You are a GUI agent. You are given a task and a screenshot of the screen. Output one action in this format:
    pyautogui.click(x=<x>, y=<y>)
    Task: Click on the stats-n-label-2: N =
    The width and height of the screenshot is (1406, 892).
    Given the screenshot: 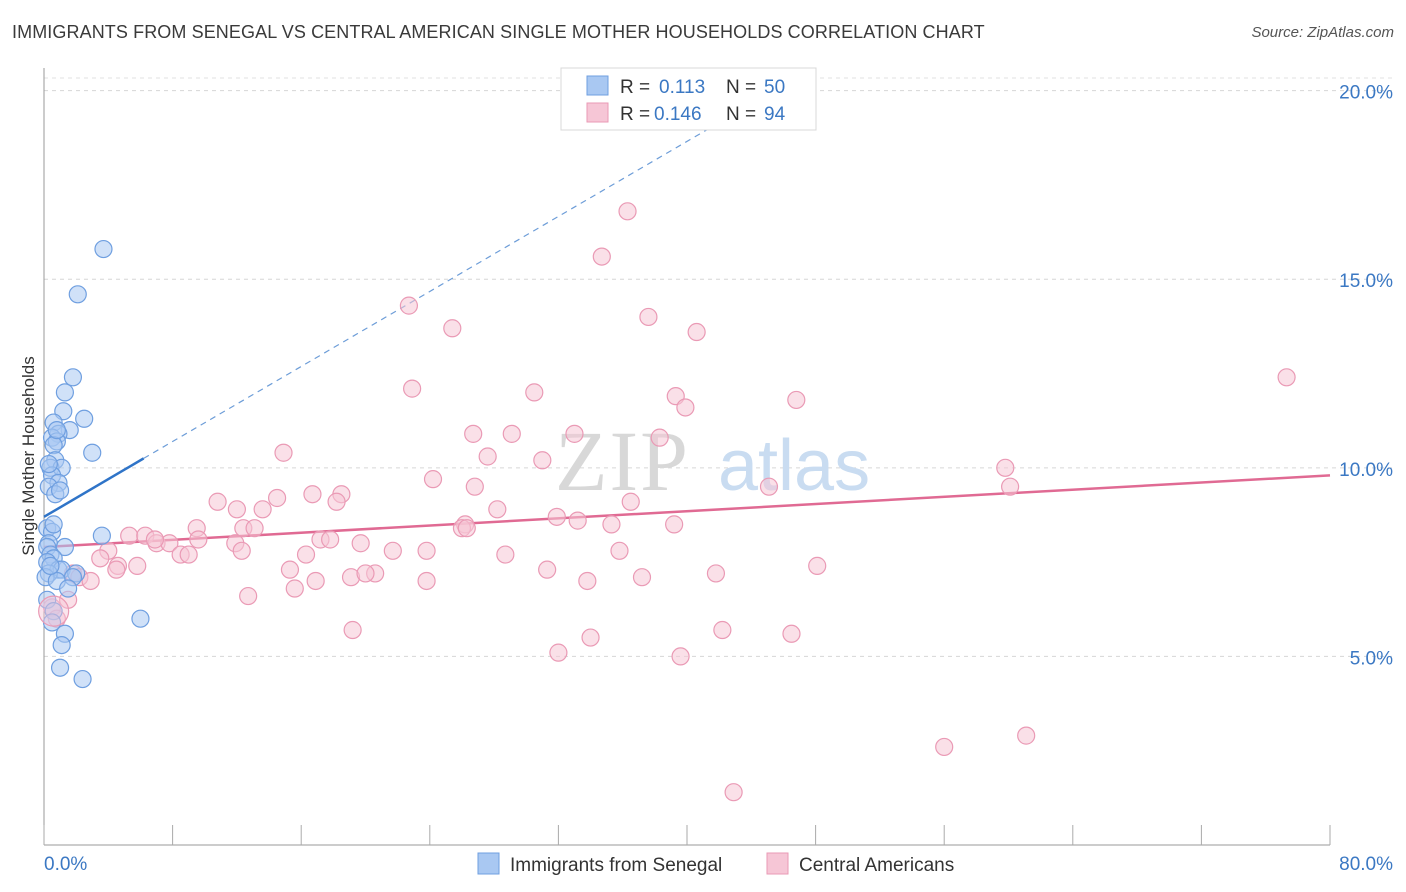 What is the action you would take?
    pyautogui.click(x=741, y=114)
    